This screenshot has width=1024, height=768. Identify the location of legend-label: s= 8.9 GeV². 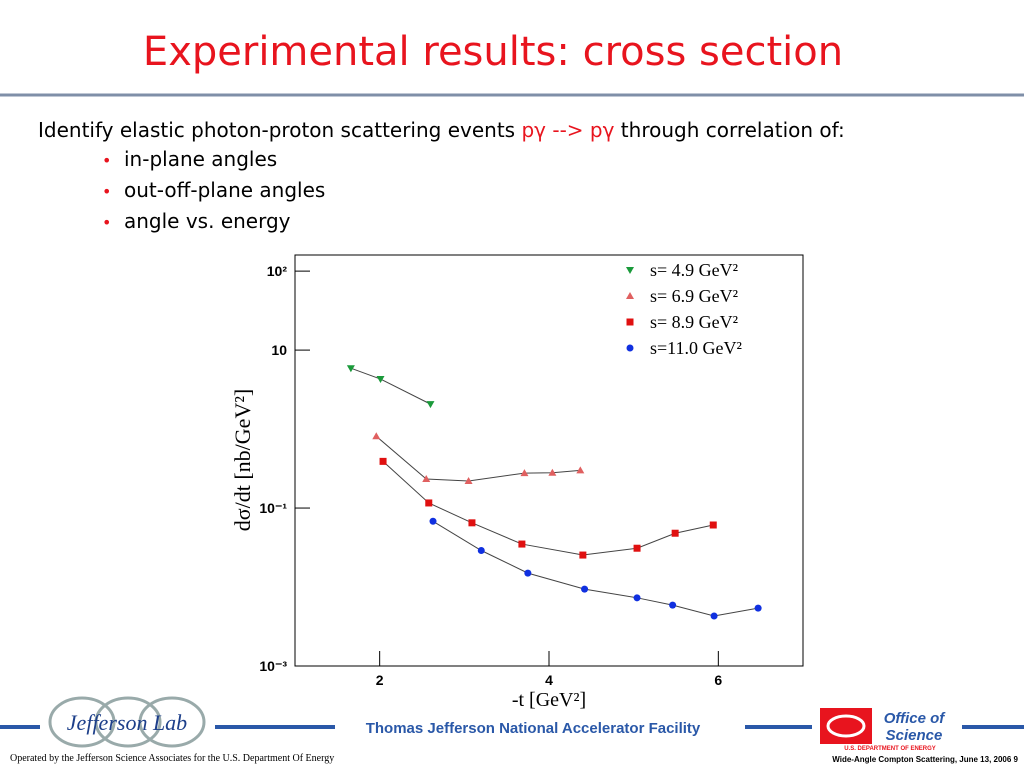
(694, 322).